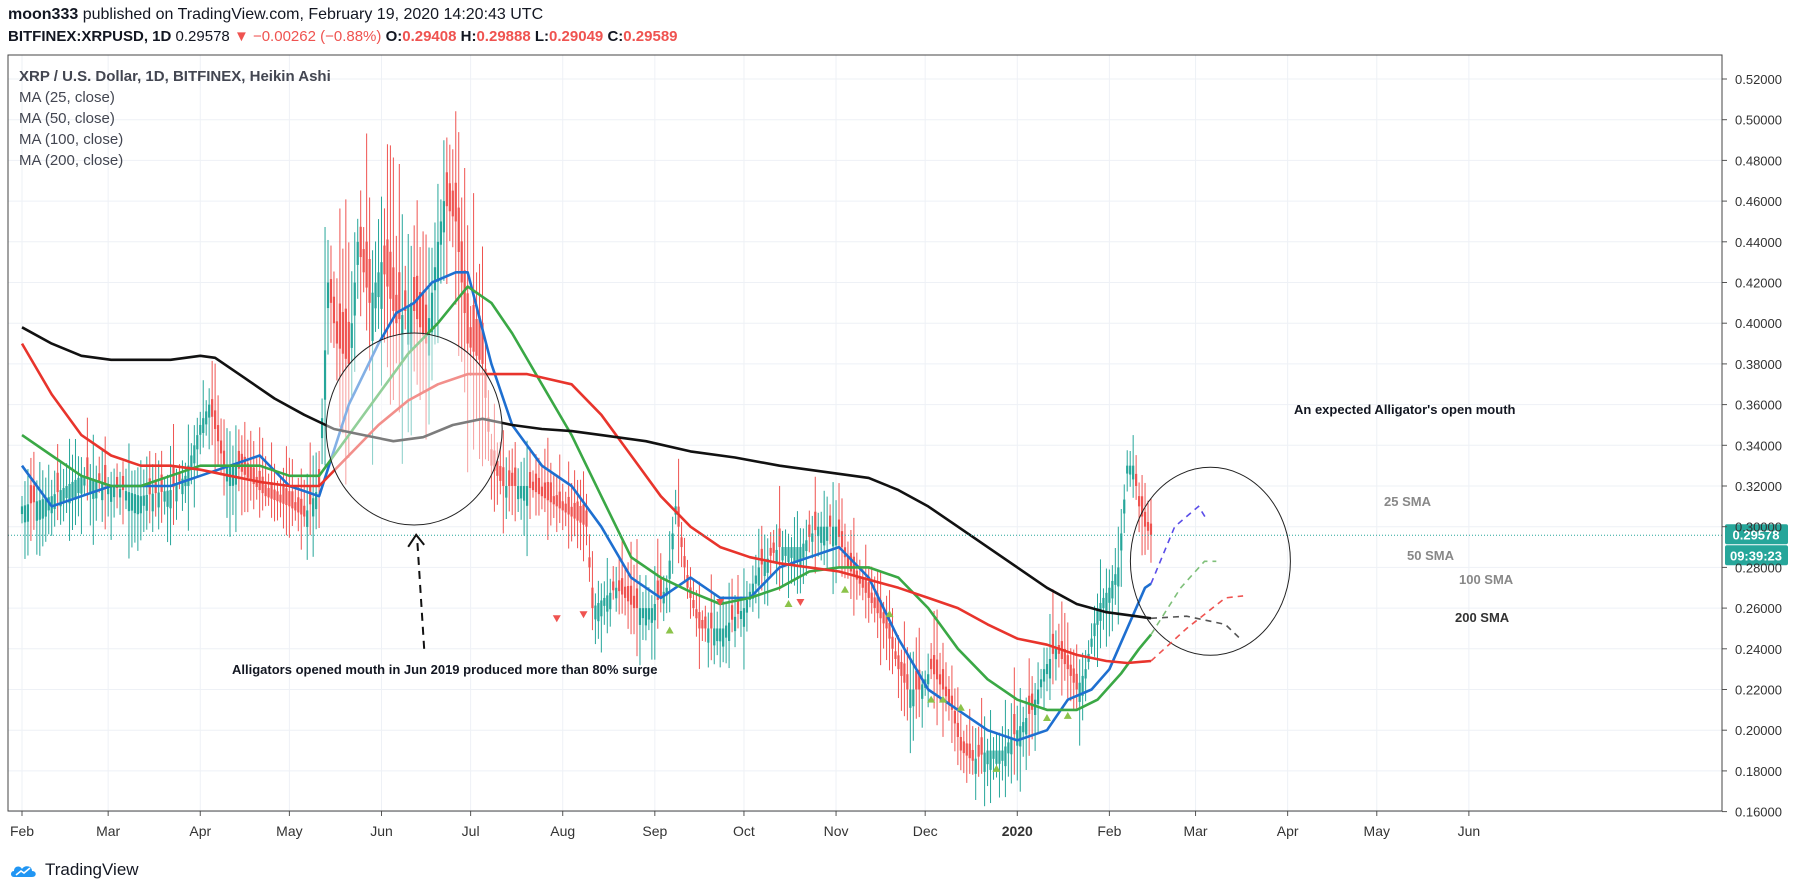 This screenshot has height=894, width=1805. Describe the element at coordinates (1758, 608) in the screenshot. I see `y-tick-label: 0.26000` at that location.